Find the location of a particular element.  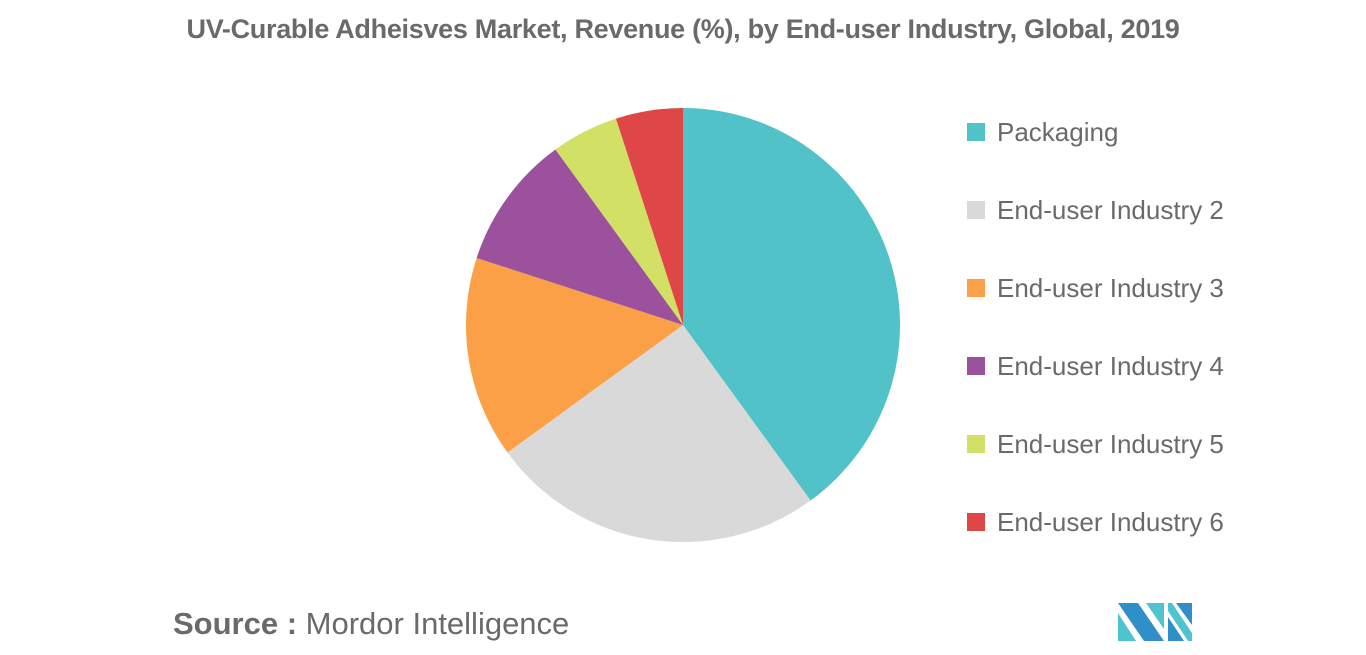

legend-item-industry-5: End-user Industry 5 is located at coordinates (1095, 463).